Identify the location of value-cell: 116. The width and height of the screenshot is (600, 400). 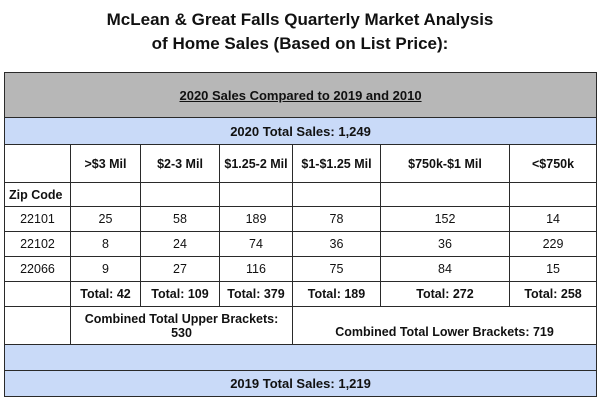
(256, 269).